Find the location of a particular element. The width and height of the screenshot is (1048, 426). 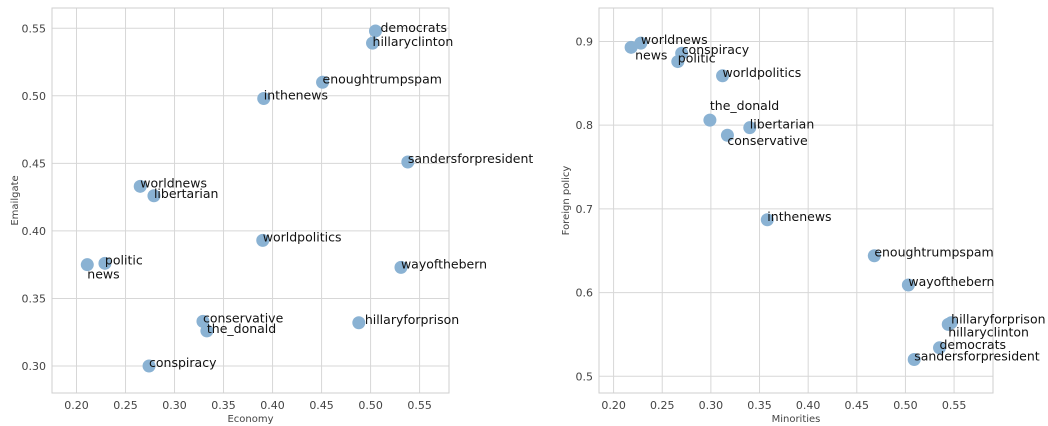

y-tick-label: 0.9 is located at coordinates (585, 41).